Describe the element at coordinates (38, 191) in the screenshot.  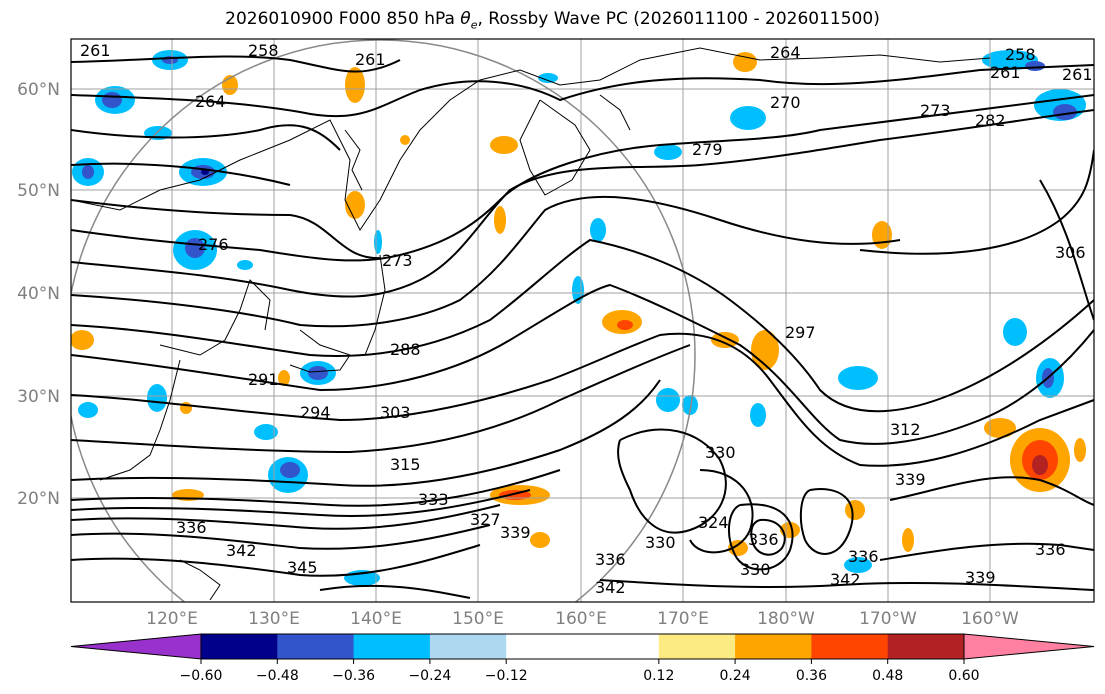
I see `lat-label-50n: 50°N` at that location.